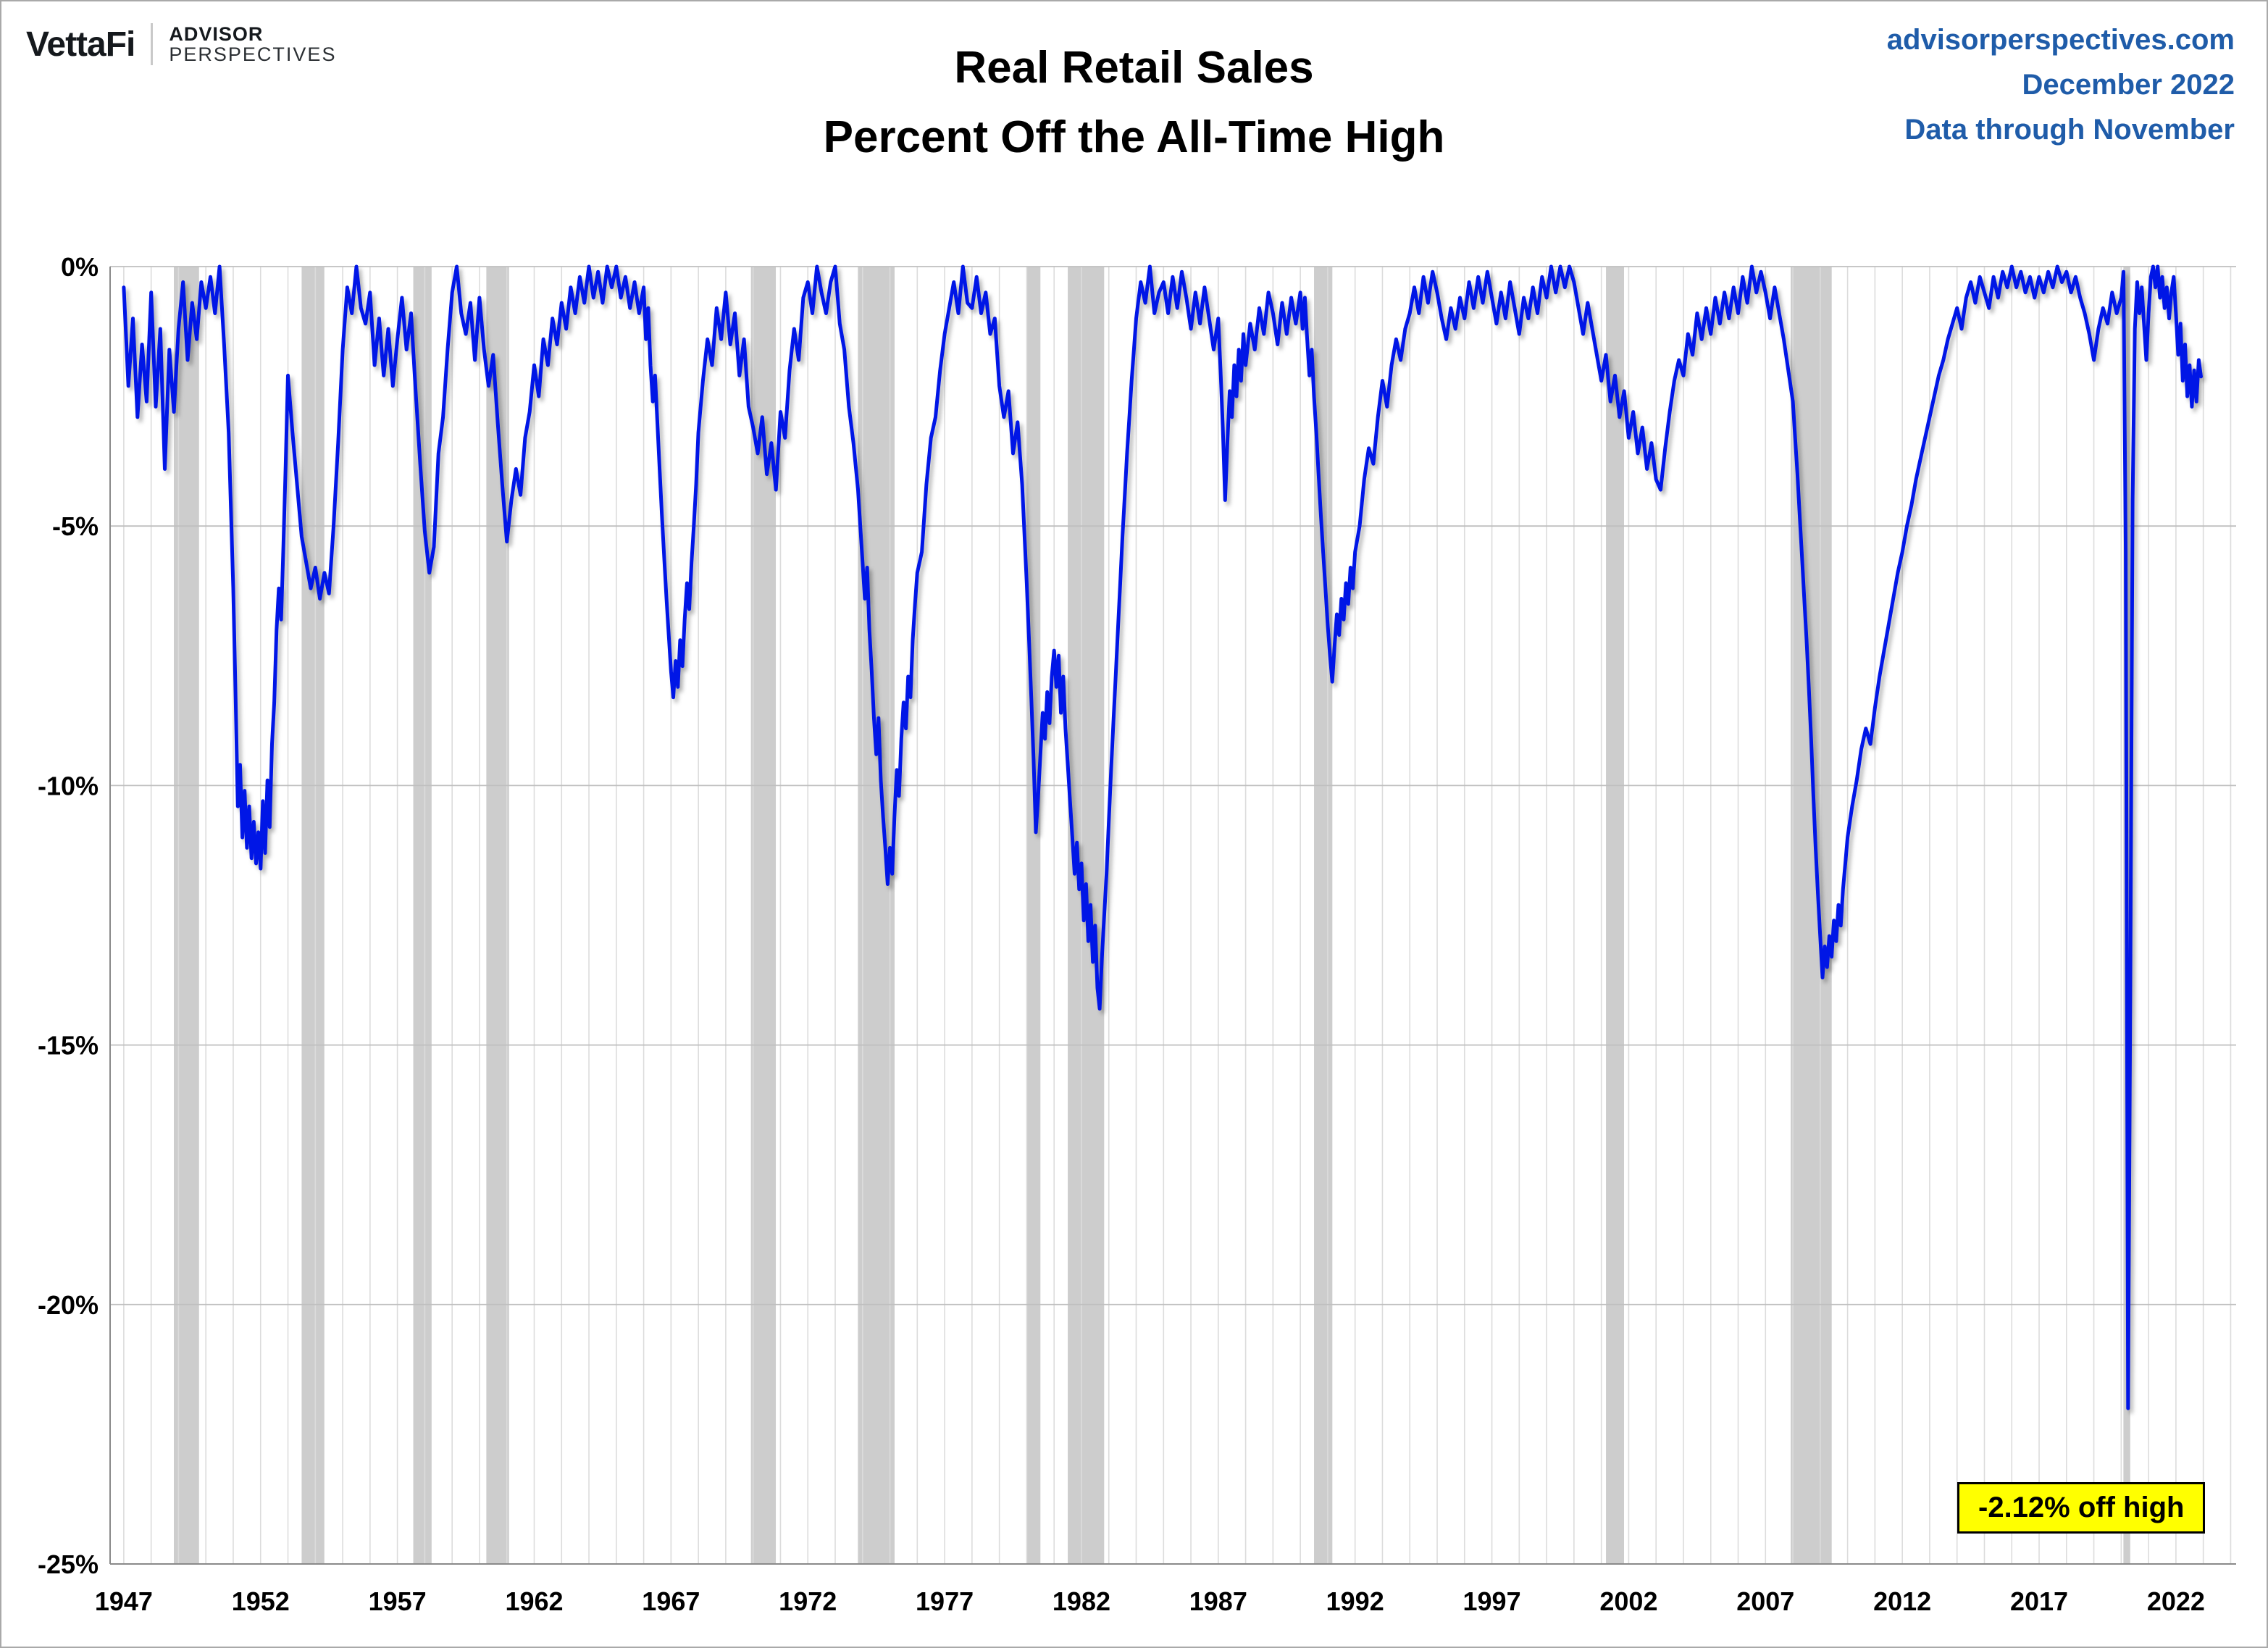  I want to click on x-tick-label: 2012, so click(1902, 1601).